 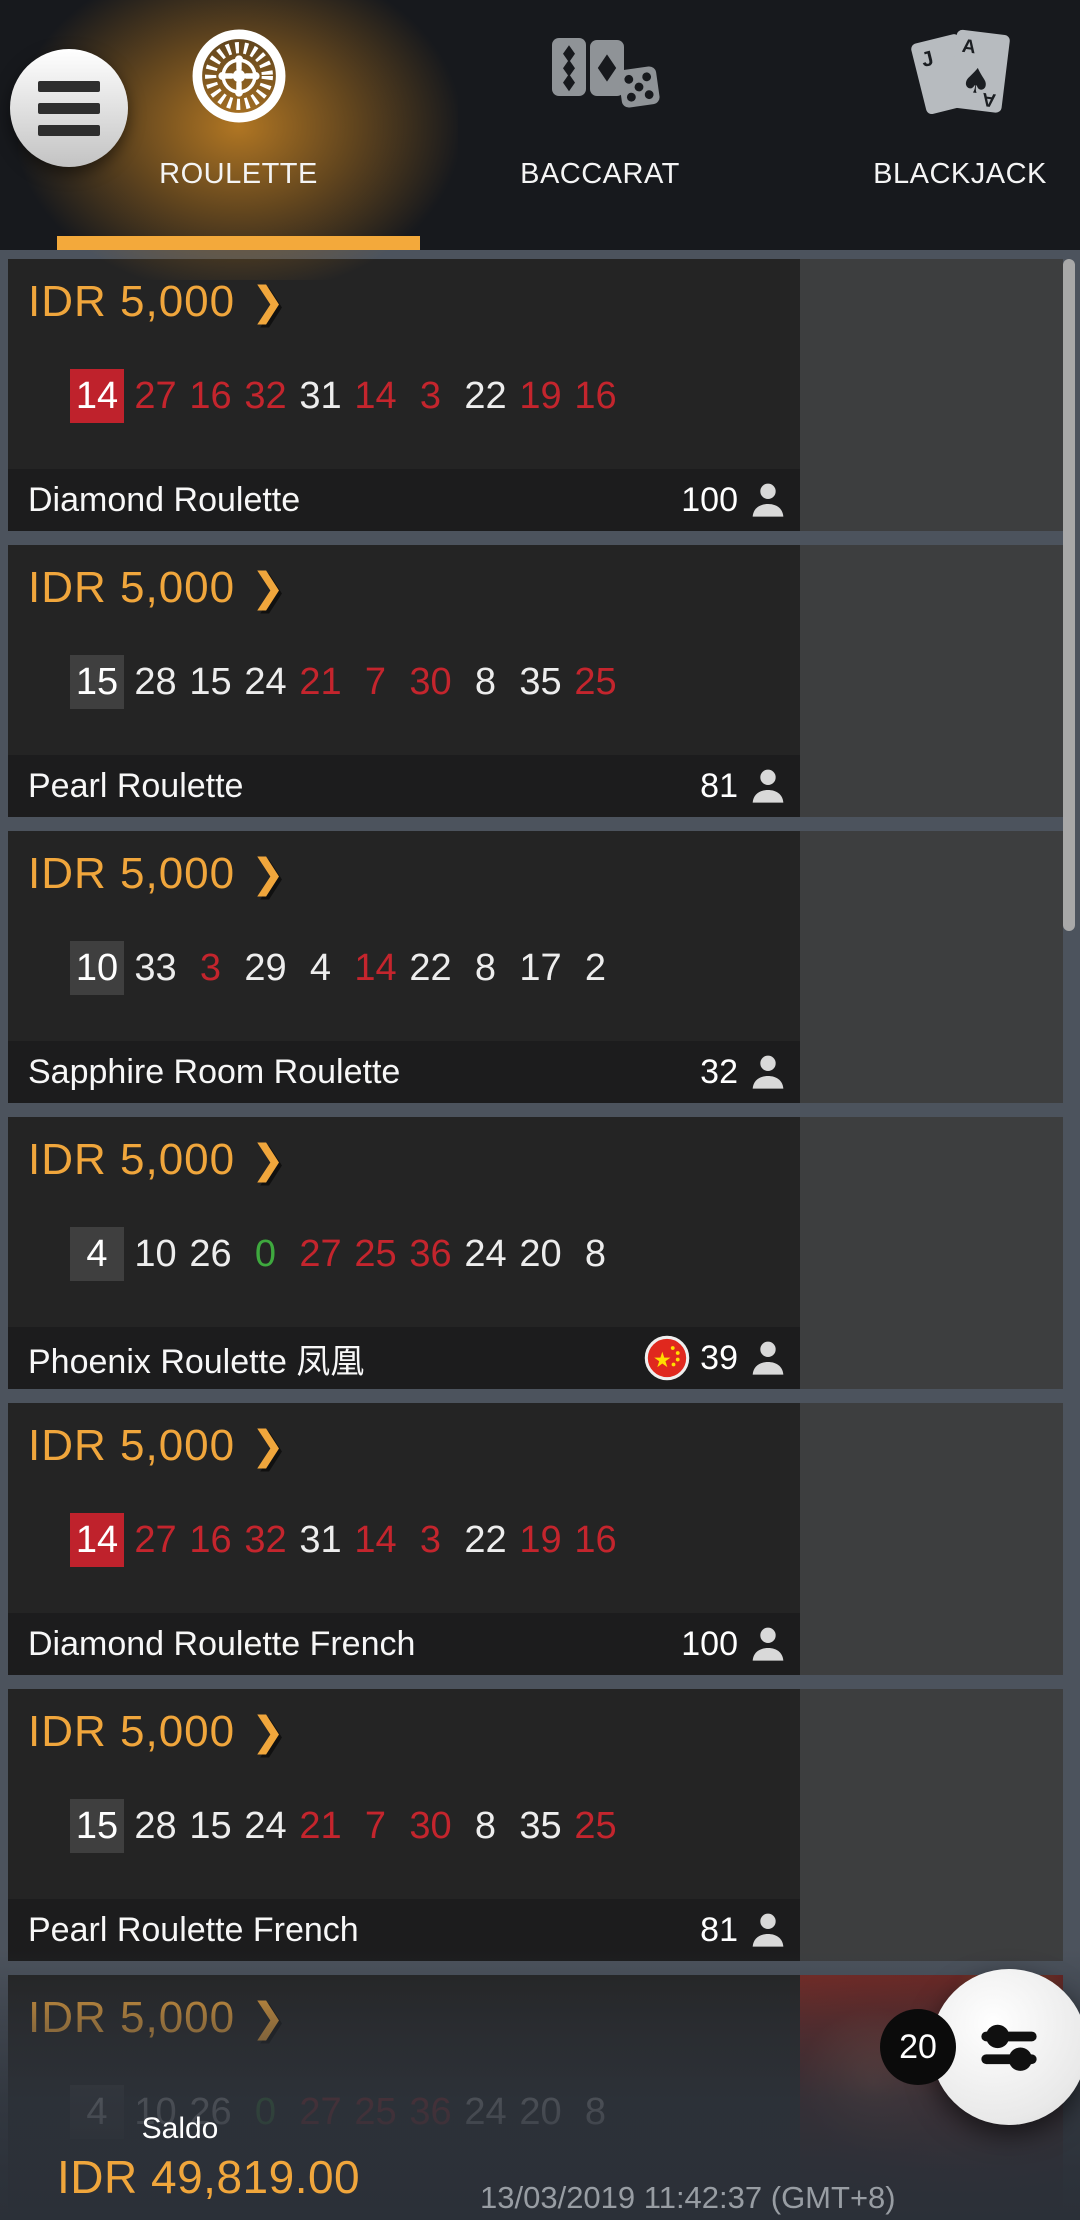 I want to click on game-name: Sapphire Room Roulette, so click(x=214, y=1071).